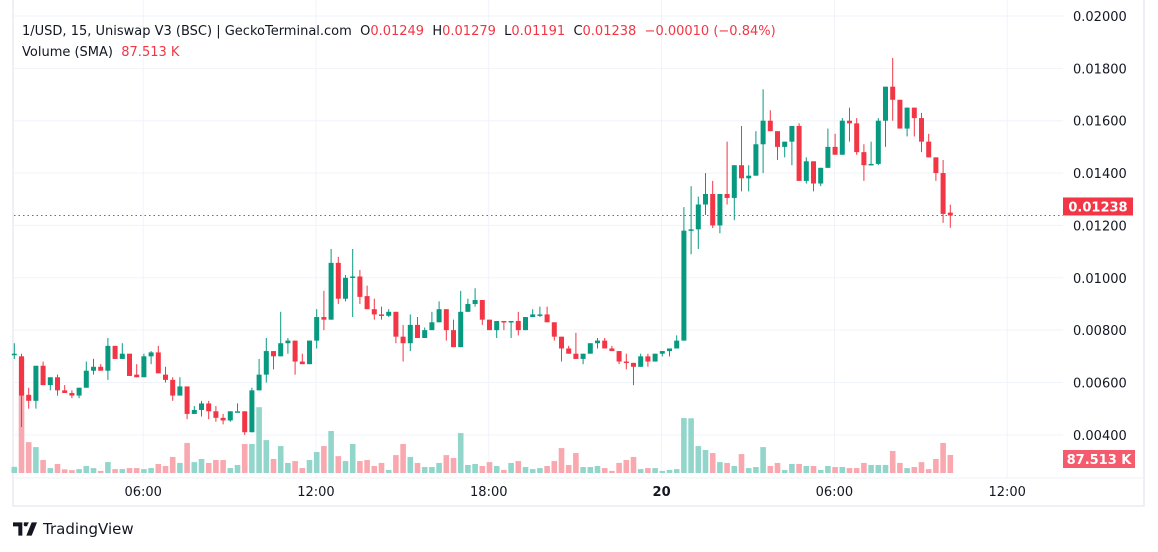 The height and width of the screenshot is (552, 1158). I want to click on volume-legend: Volume (SMA) 87.513 K, so click(100, 52).